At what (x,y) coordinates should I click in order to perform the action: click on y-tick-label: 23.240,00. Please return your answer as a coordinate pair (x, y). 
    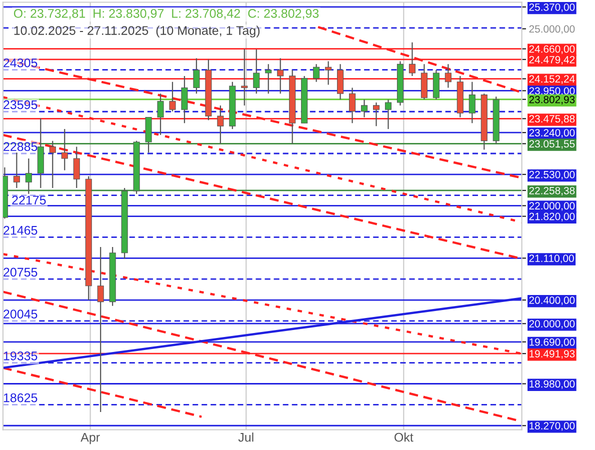
    Looking at the image, I should click on (552, 133).